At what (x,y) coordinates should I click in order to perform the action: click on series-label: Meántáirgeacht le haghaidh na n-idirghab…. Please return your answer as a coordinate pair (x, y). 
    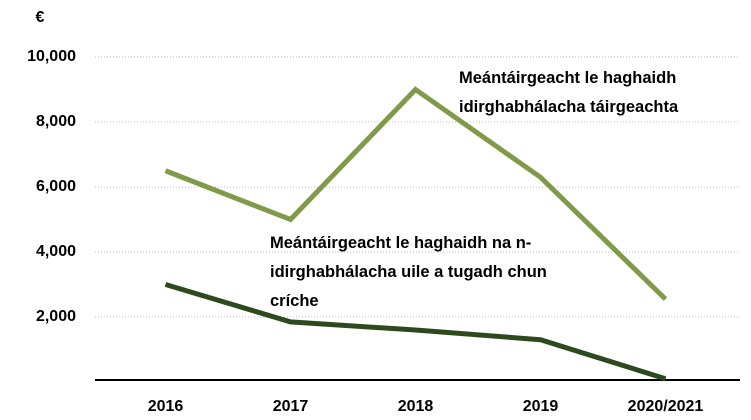
    Looking at the image, I should click on (408, 272).